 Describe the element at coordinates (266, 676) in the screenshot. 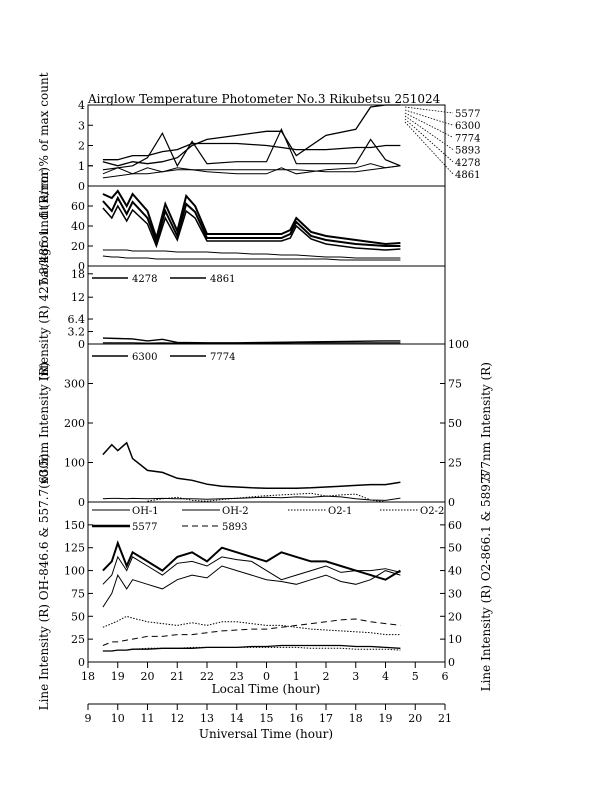

I see `local-tick-label: 0` at that location.